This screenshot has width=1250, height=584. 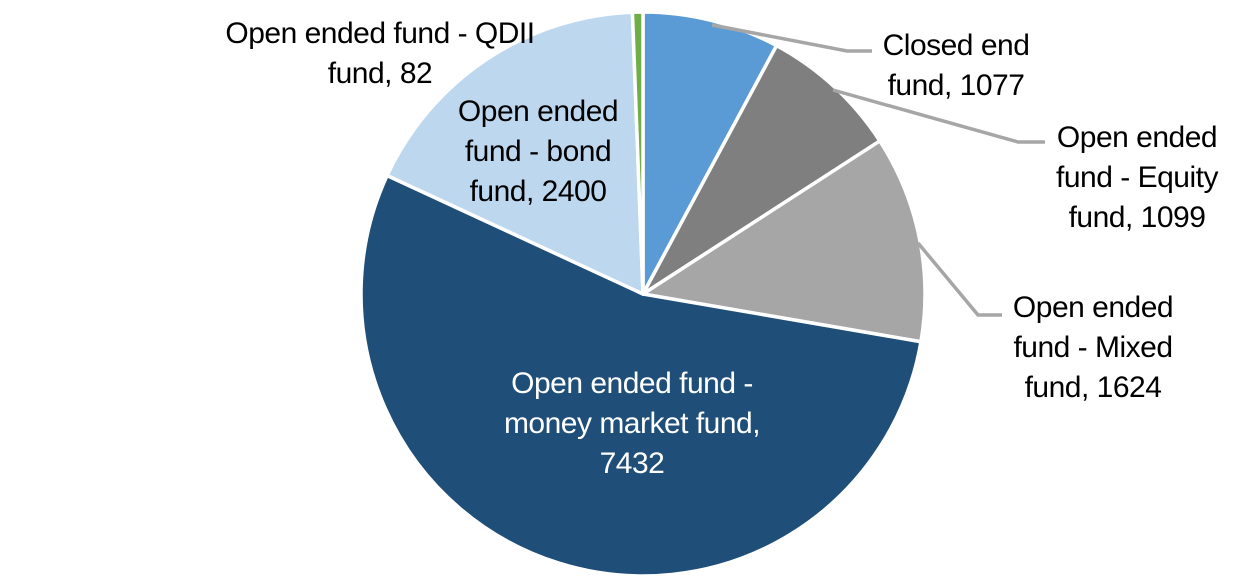 I want to click on label-line: 7432, so click(x=632, y=463).